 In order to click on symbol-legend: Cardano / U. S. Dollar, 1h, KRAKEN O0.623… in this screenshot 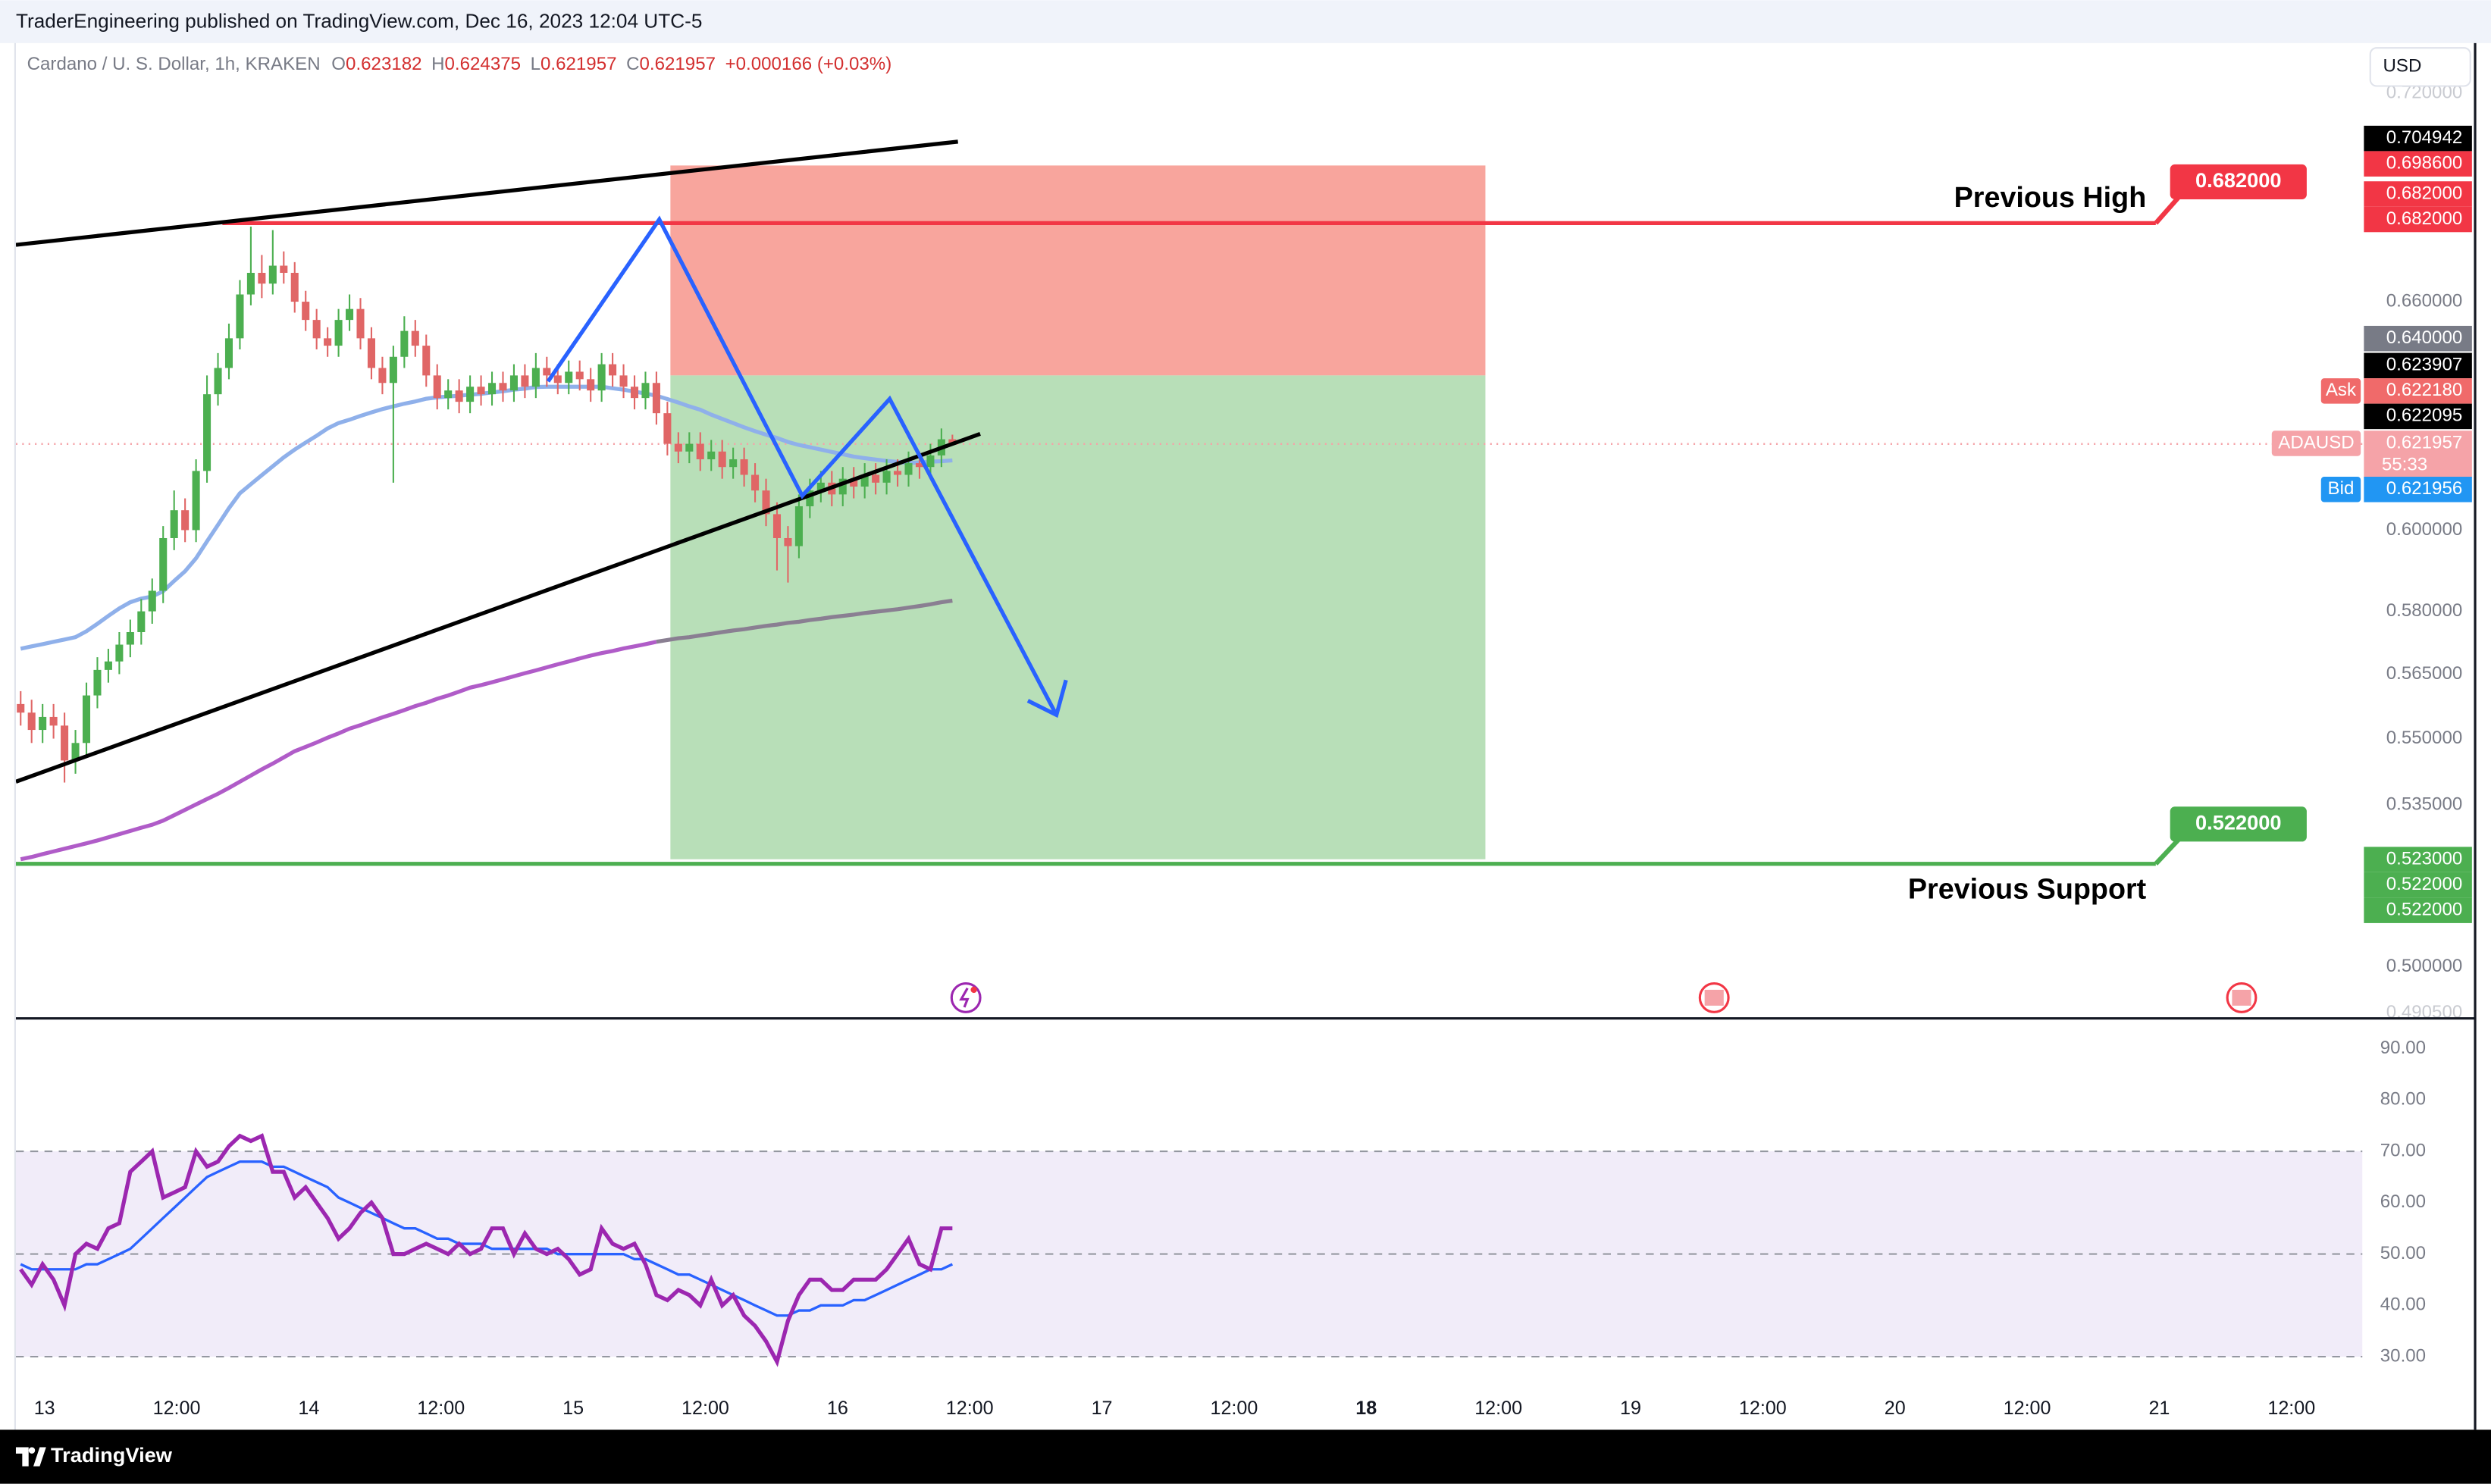, I will do `click(459, 65)`.